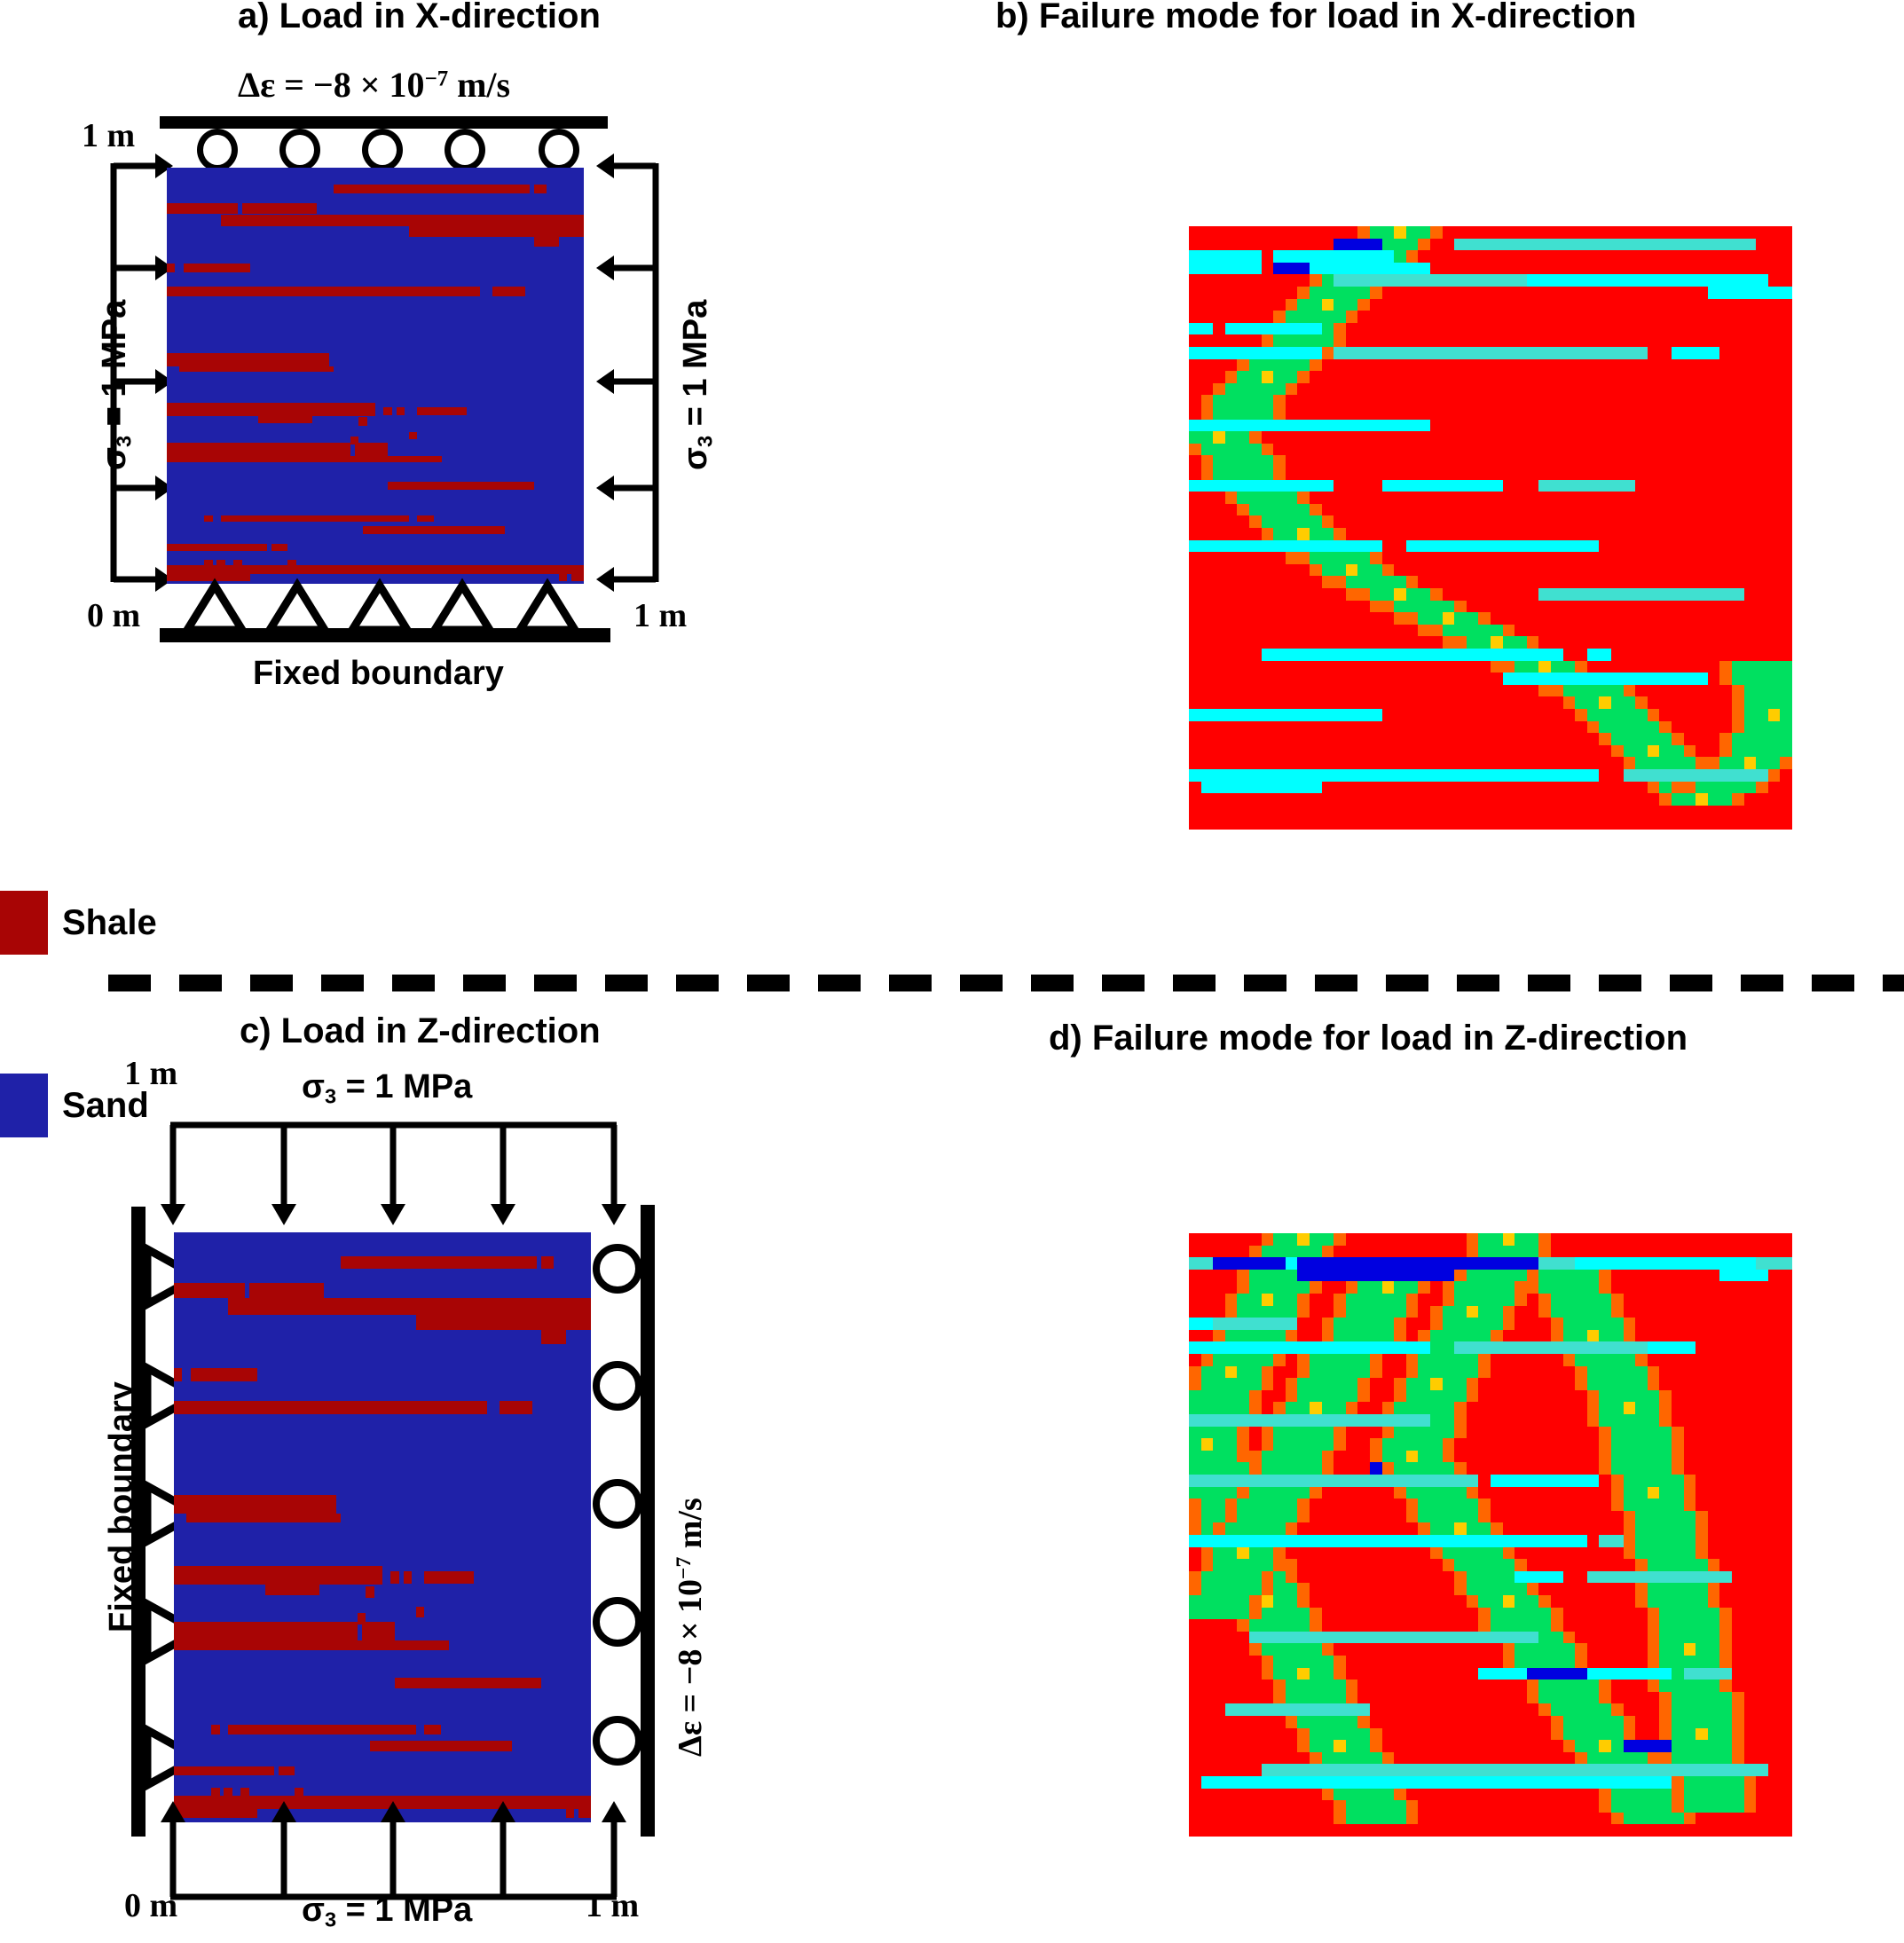 This screenshot has width=1904, height=1943. Describe the element at coordinates (627, 372) in the screenshot. I see `panel-a-right-stress-arrows` at that location.